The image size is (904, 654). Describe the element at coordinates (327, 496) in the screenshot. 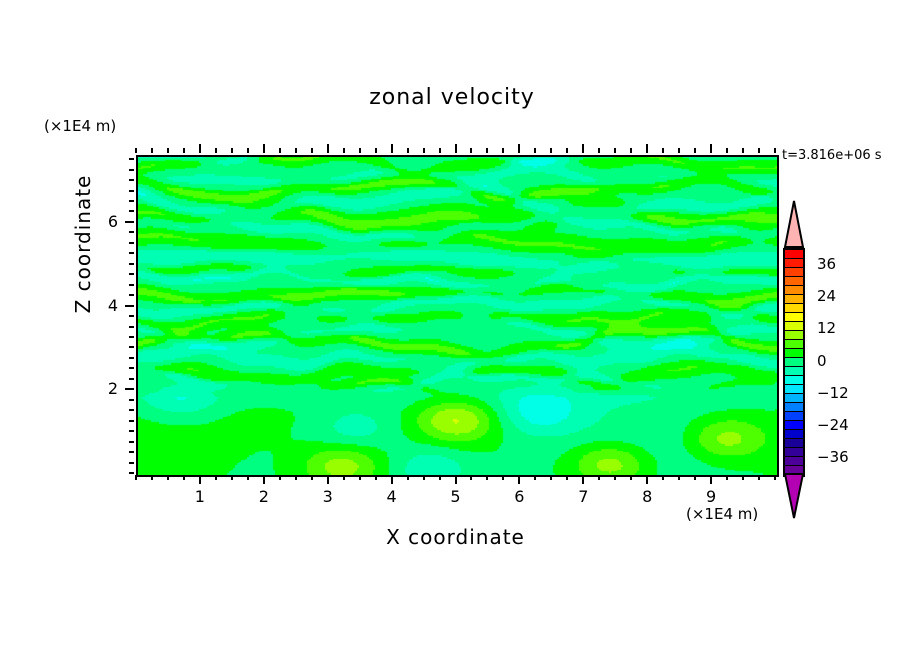

I see `x-tick-label: 3` at that location.